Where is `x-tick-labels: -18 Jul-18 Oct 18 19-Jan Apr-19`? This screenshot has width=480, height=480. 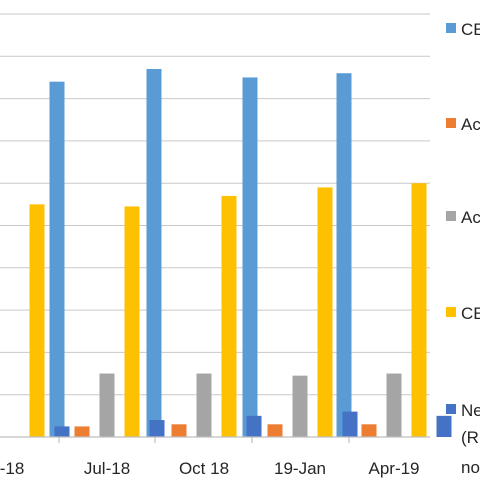
x-tick-labels: -18 Jul-18 Oct 18 19-Jan Apr-19 is located at coordinates (210, 468).